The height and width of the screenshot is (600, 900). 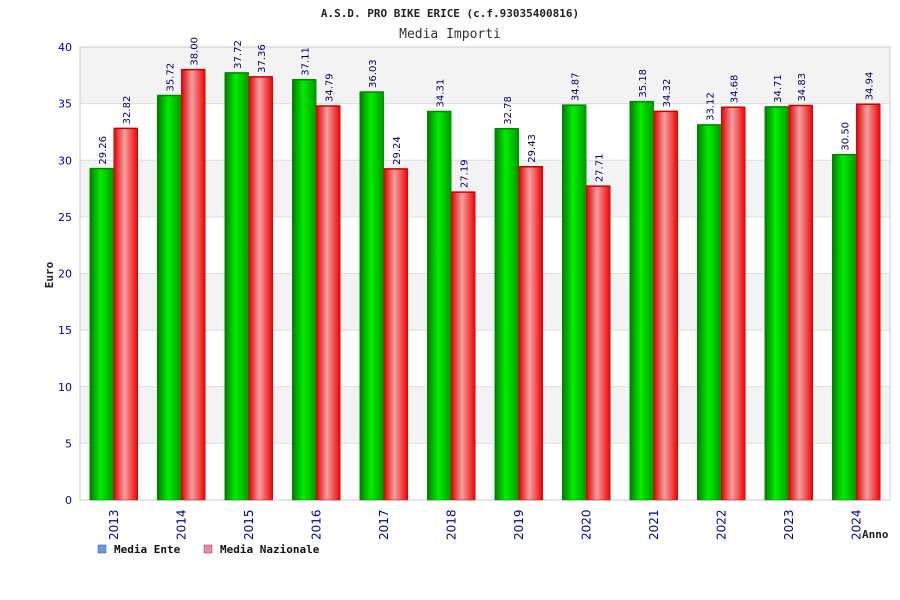 I want to click on x-tick-label: 2018, so click(x=451, y=524).